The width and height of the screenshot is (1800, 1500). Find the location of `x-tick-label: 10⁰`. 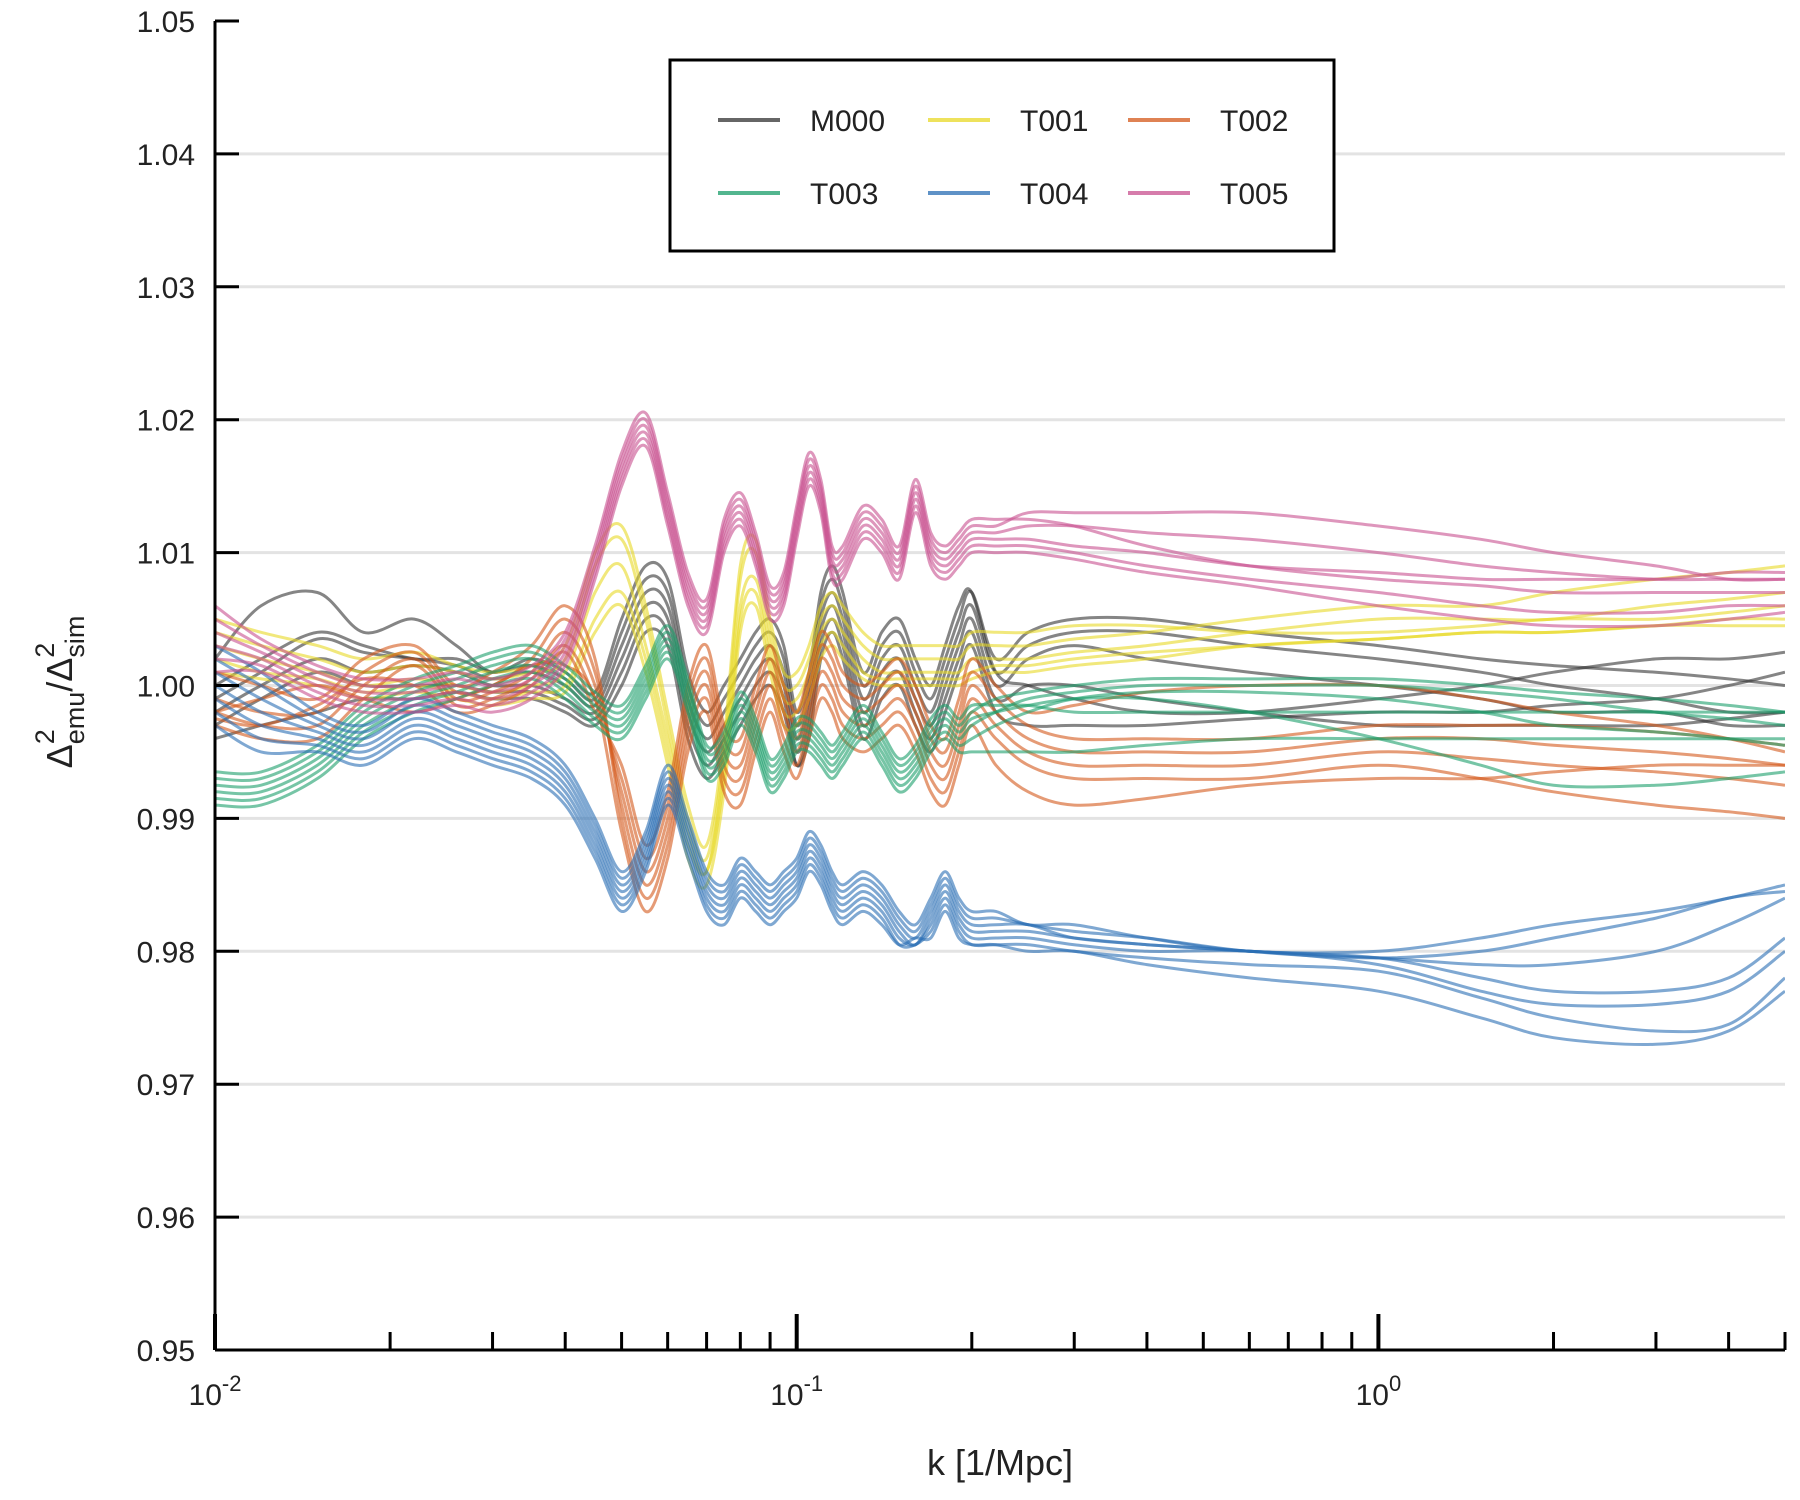

x-tick-label: 10⁰ is located at coordinates (1379, 1391).